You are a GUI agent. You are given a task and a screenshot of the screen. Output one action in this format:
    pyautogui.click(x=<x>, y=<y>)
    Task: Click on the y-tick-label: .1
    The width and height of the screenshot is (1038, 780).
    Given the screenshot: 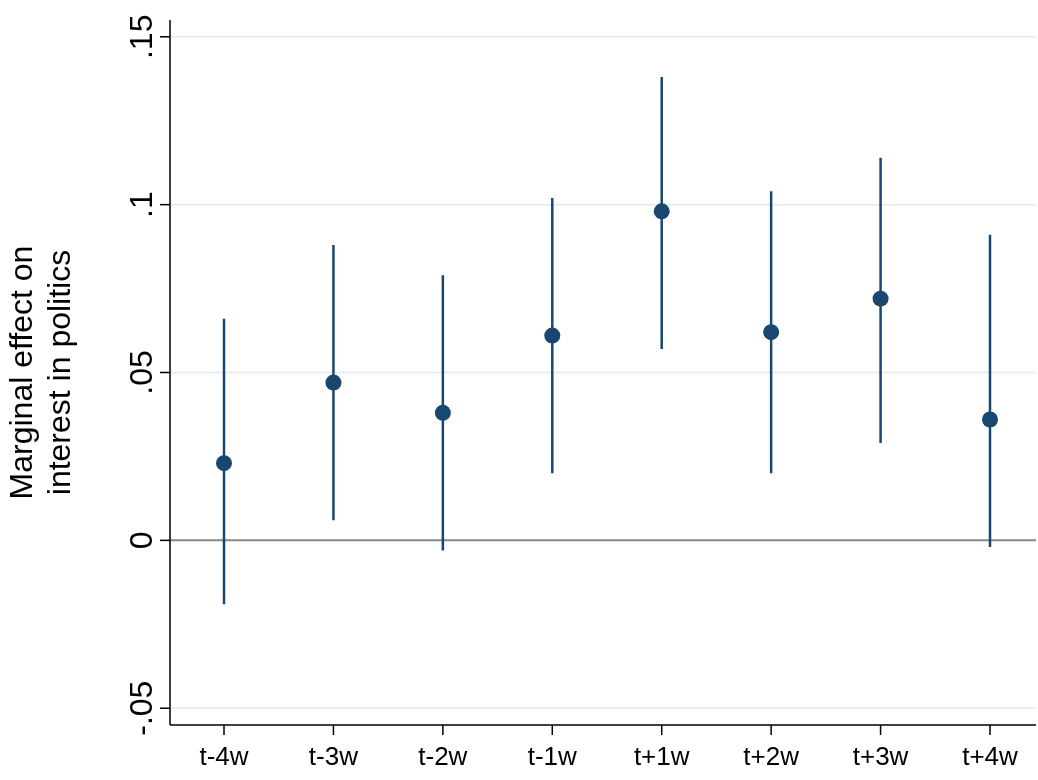 What is the action you would take?
    pyautogui.click(x=141, y=204)
    